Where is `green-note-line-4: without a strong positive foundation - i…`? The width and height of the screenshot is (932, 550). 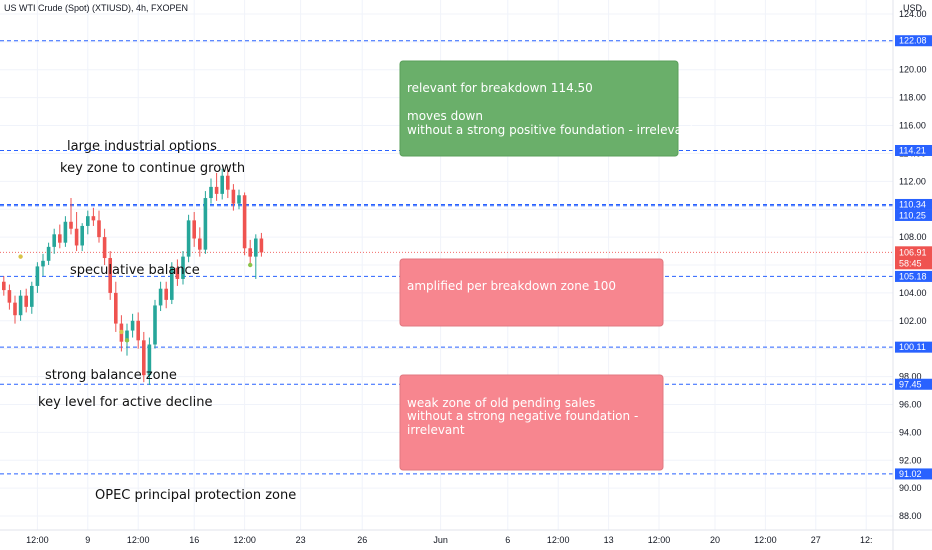 green-note-line-4: without a strong positive foundation - i… is located at coordinates (551, 130).